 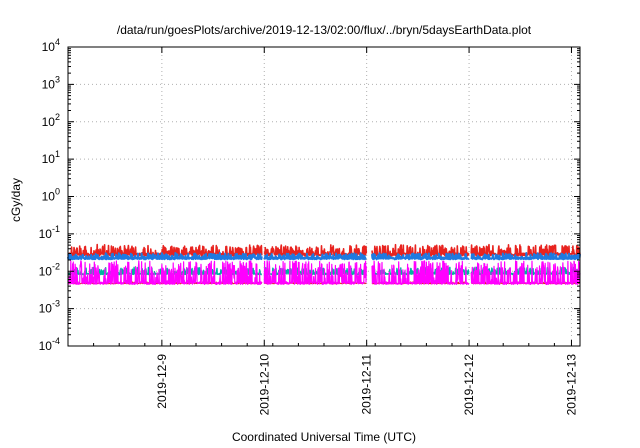 What do you see at coordinates (469, 385) in the screenshot?
I see `x-tick-label: 2019-12-12` at bounding box center [469, 385].